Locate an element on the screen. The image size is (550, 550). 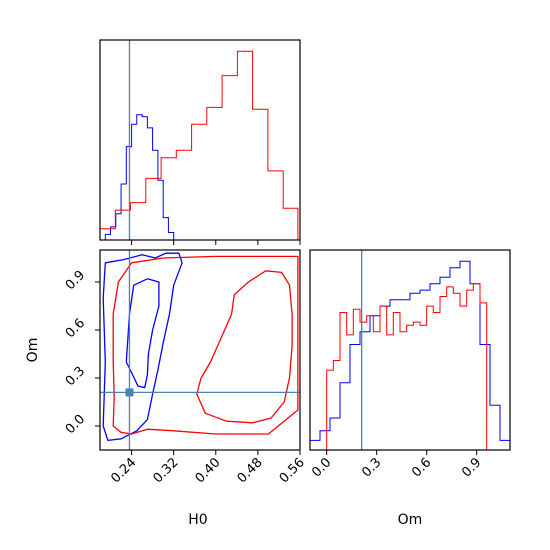
truth-marker is located at coordinates (129, 392).